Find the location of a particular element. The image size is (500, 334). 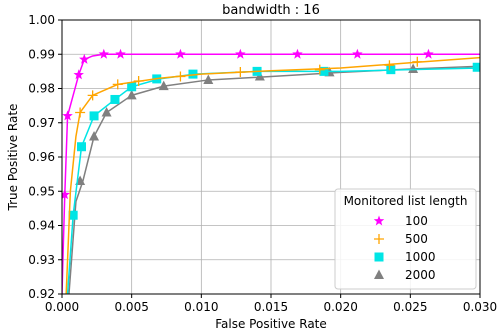

legend-label-2000: 2000 is located at coordinates (420, 275).